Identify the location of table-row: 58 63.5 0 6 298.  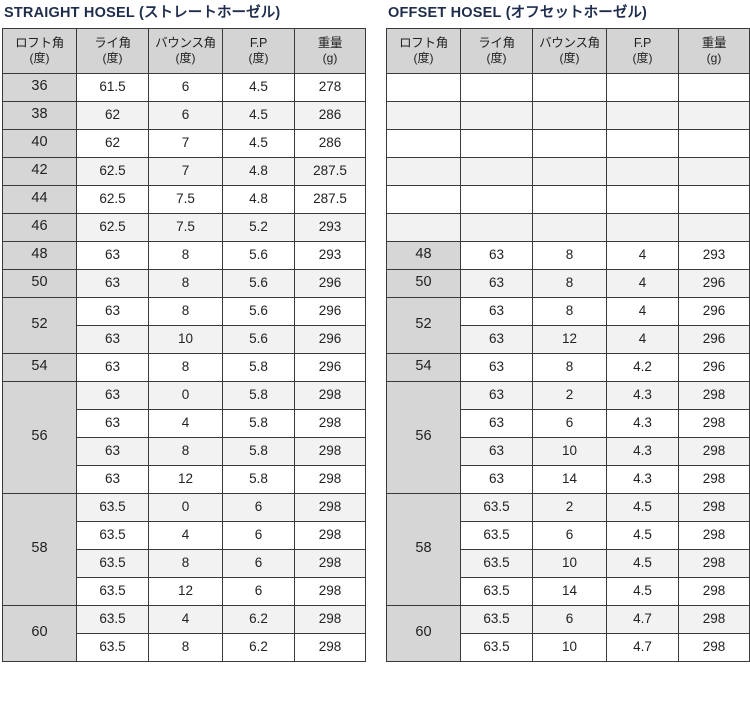
(184, 549).